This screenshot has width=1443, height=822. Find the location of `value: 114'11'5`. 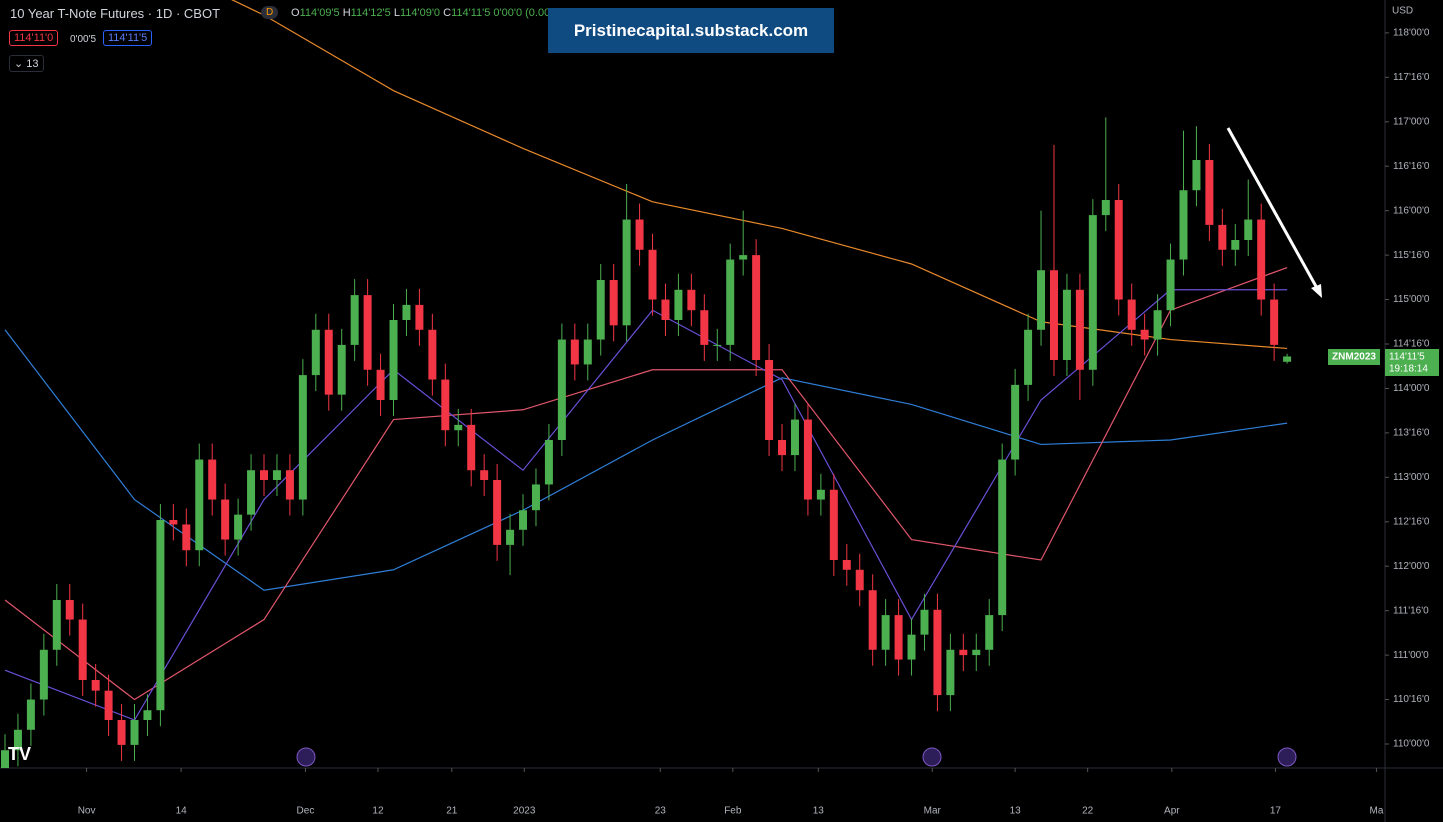

value: 114'11'5 is located at coordinates (471, 13).